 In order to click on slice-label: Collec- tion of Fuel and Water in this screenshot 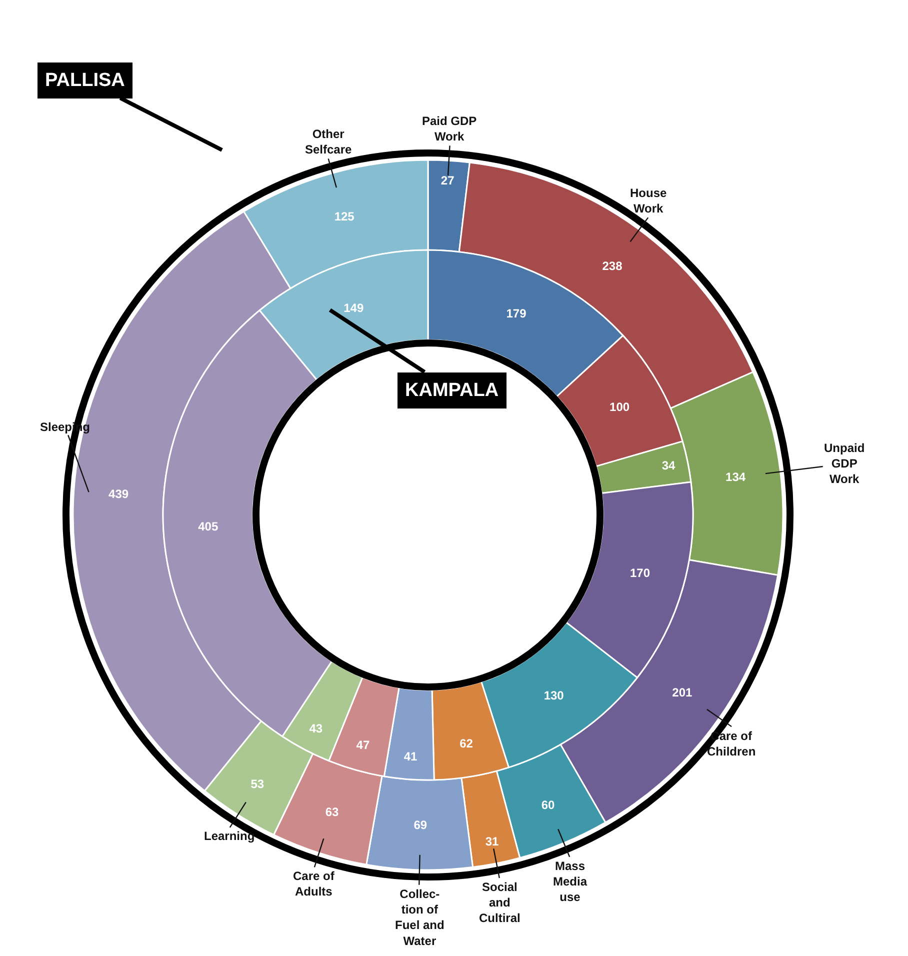, I will do `click(419, 917)`.